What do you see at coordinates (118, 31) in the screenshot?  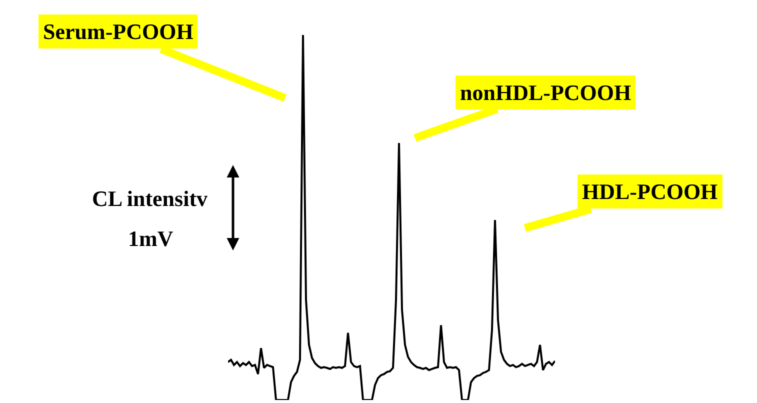 I see `text: Serum-PCOOH` at bounding box center [118, 31].